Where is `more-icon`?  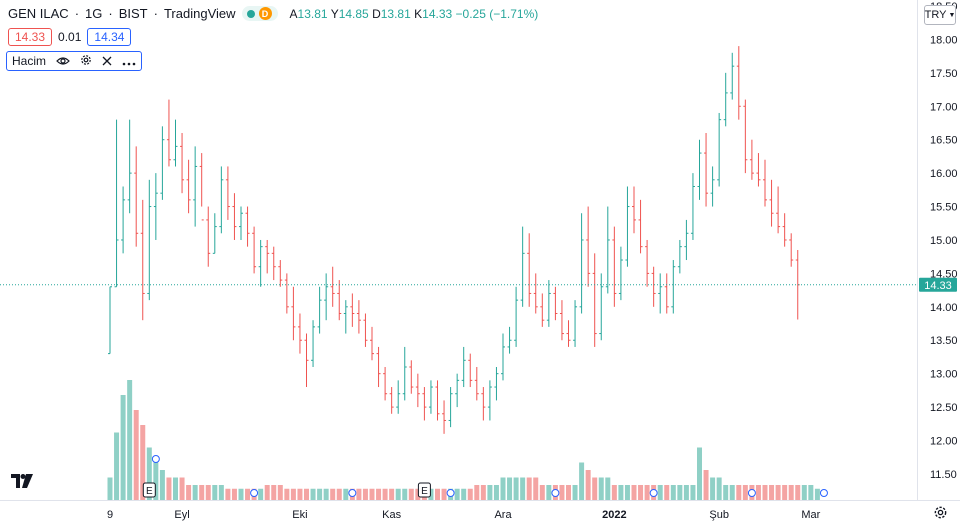 more-icon is located at coordinates (129, 61).